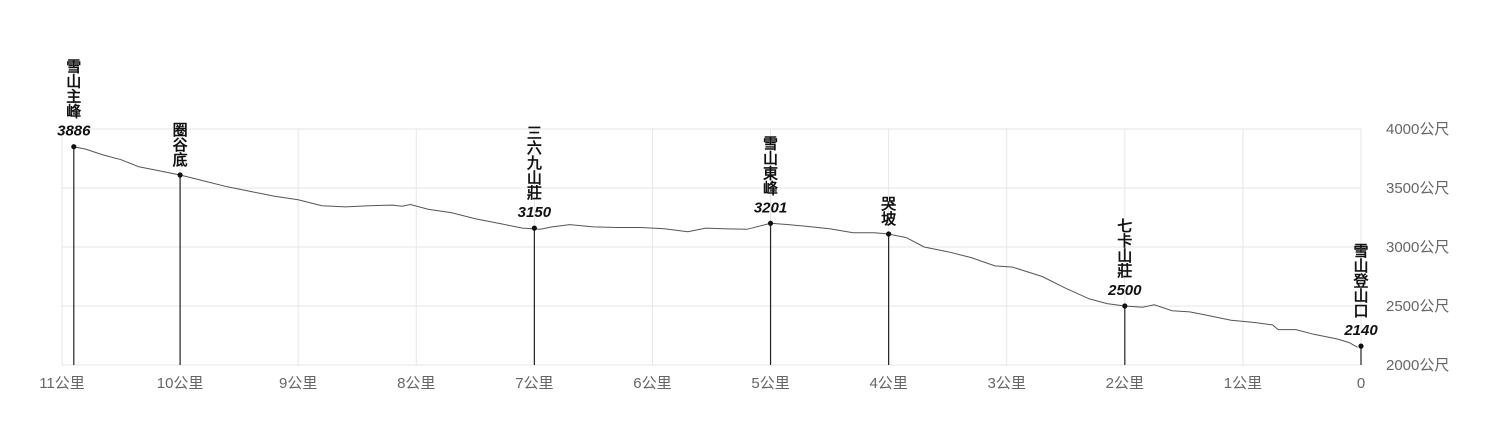  Describe the element at coordinates (652, 383) in the screenshot. I see `x-tick-label: 6公里` at that location.